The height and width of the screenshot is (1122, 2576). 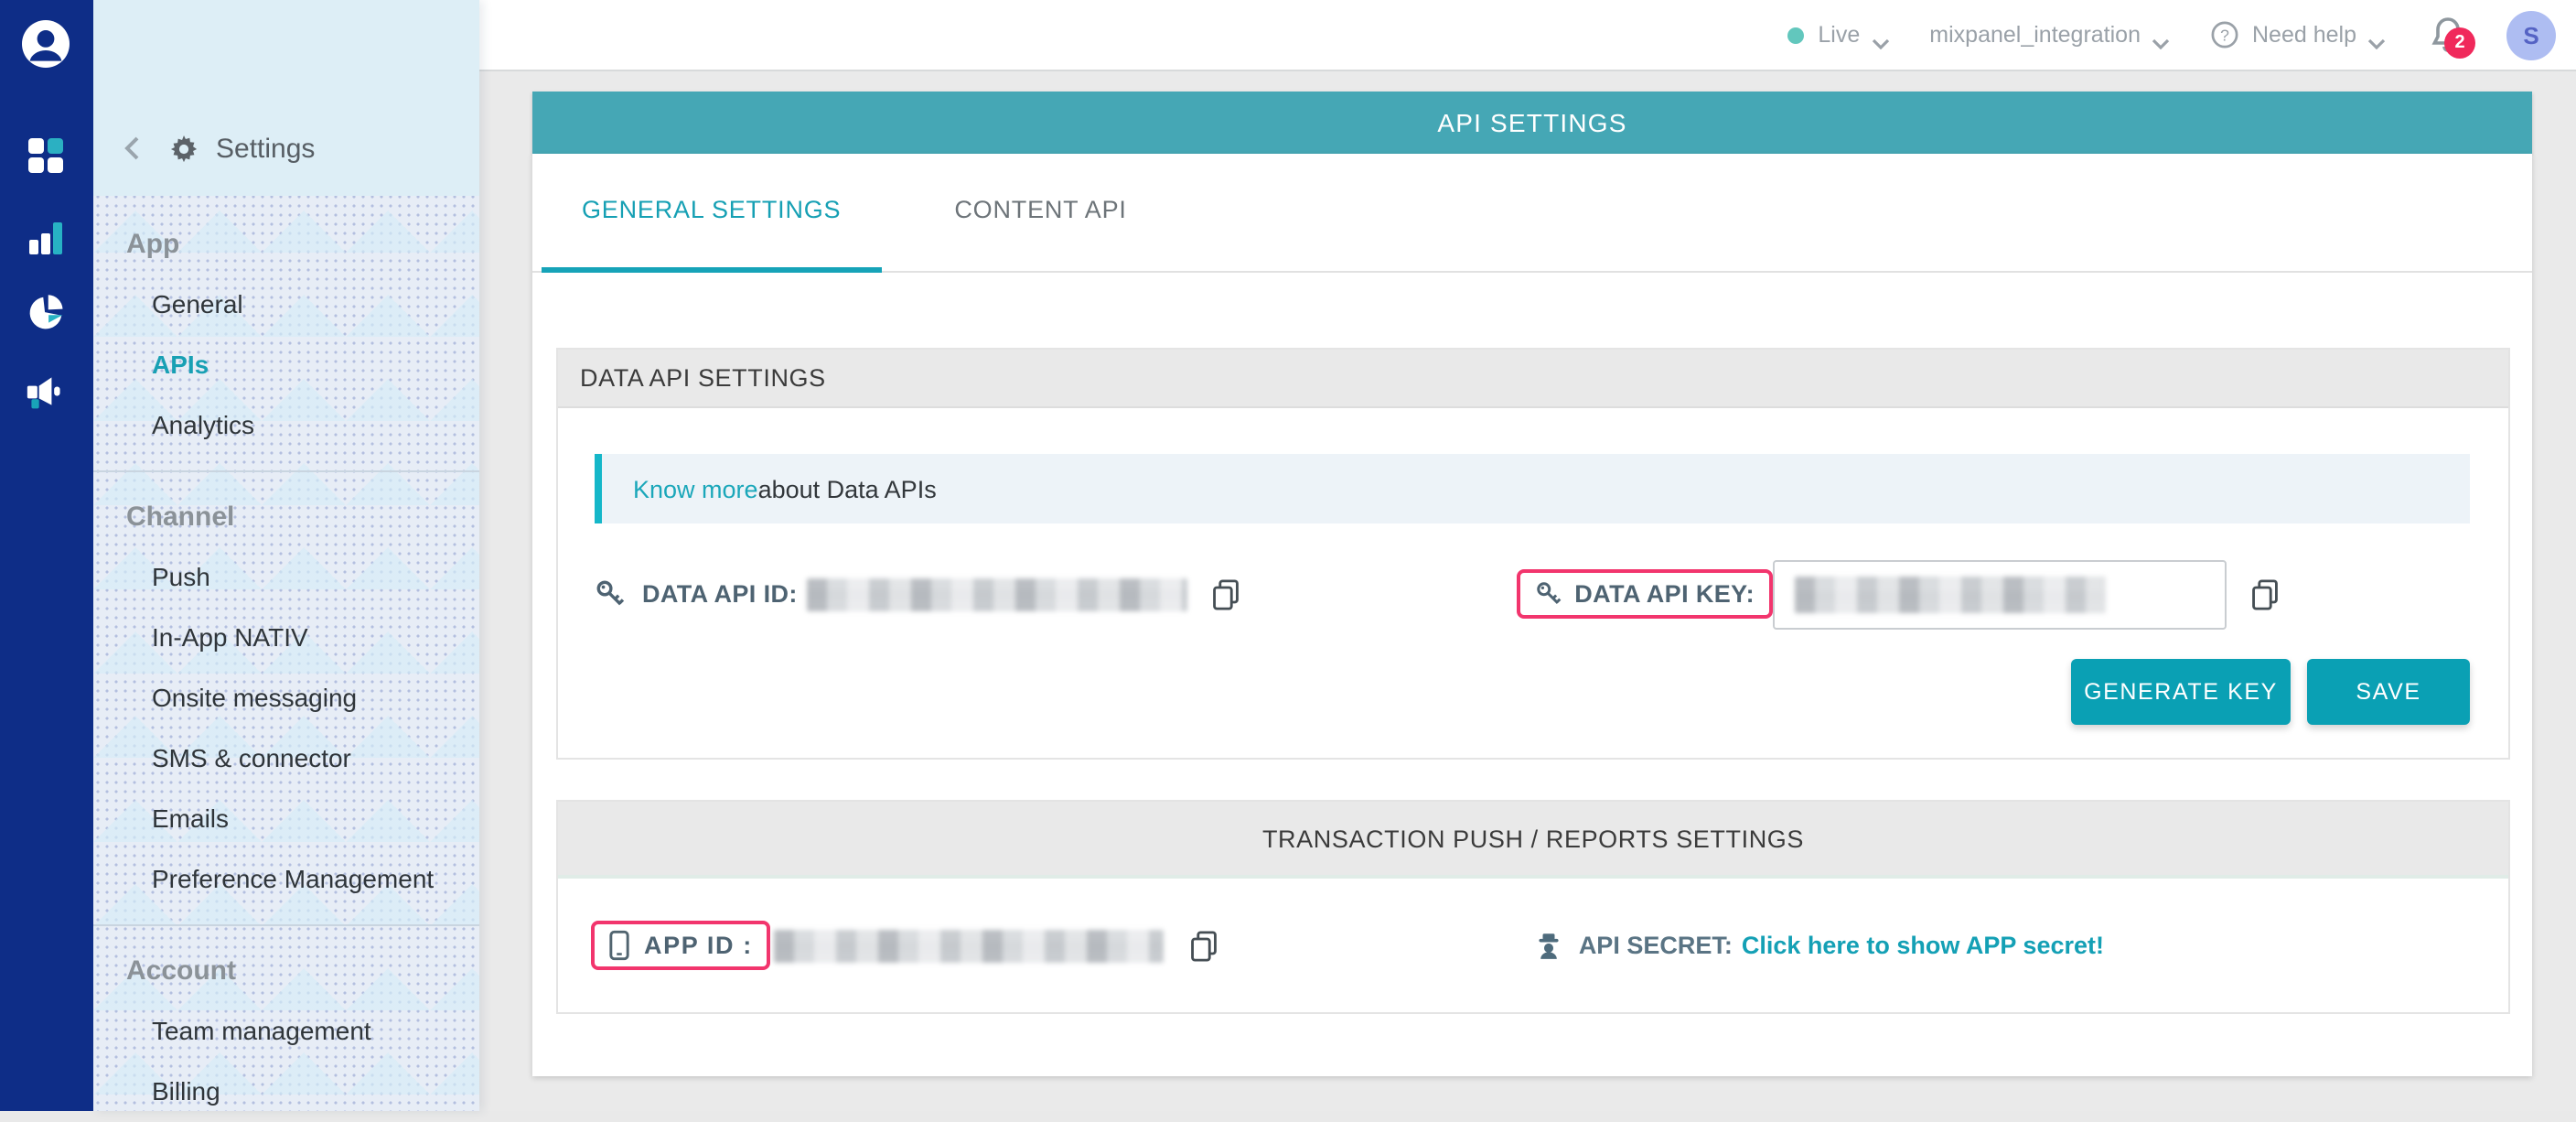 I want to click on environment-dropdown: Live, so click(x=1838, y=36).